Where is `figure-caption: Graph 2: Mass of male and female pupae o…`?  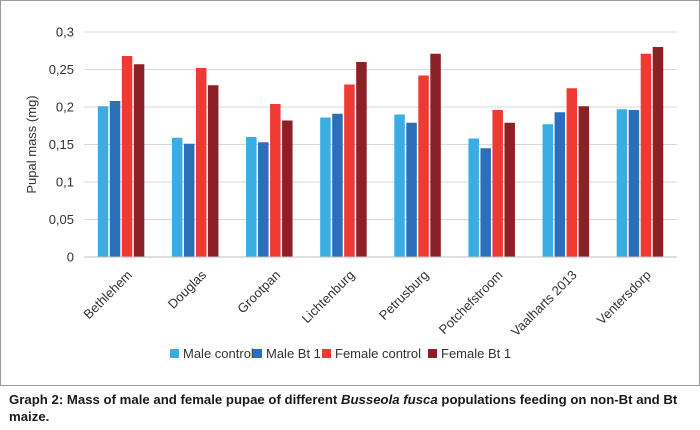 figure-caption: Graph 2: Mass of male and female pupae o… is located at coordinates (349, 408).